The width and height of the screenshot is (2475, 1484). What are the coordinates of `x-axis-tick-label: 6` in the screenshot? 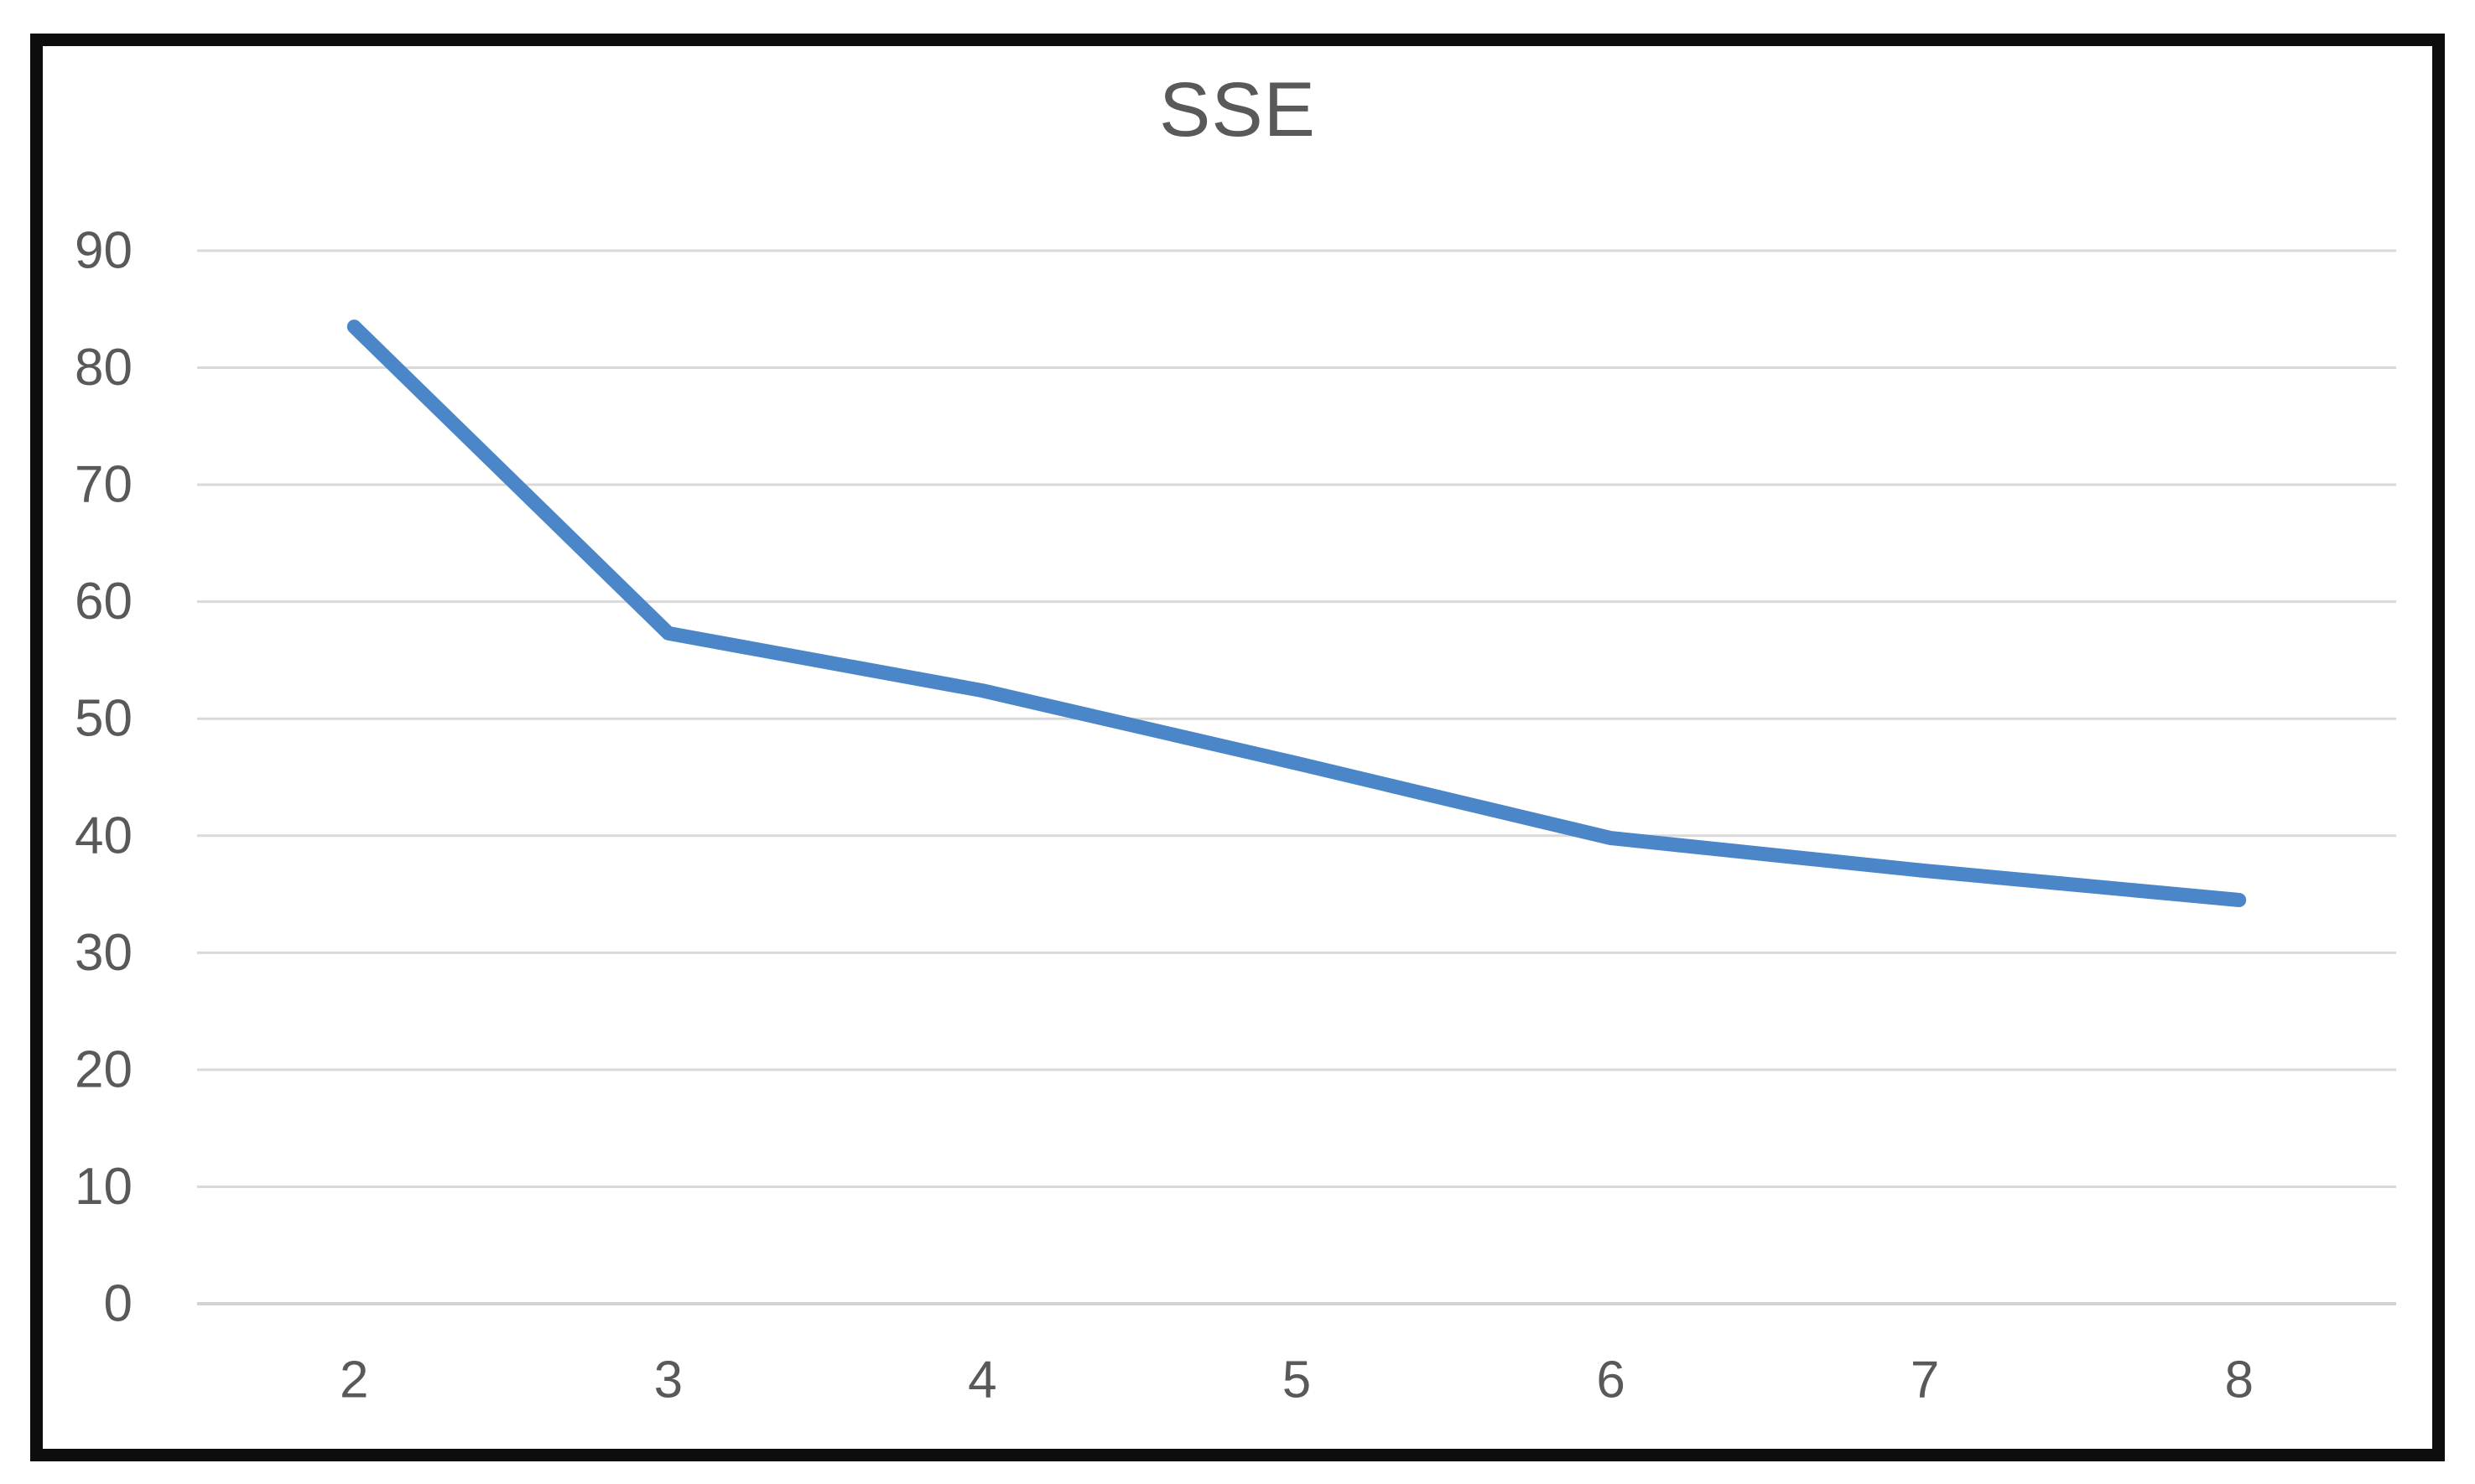 It's located at (1610, 1380).